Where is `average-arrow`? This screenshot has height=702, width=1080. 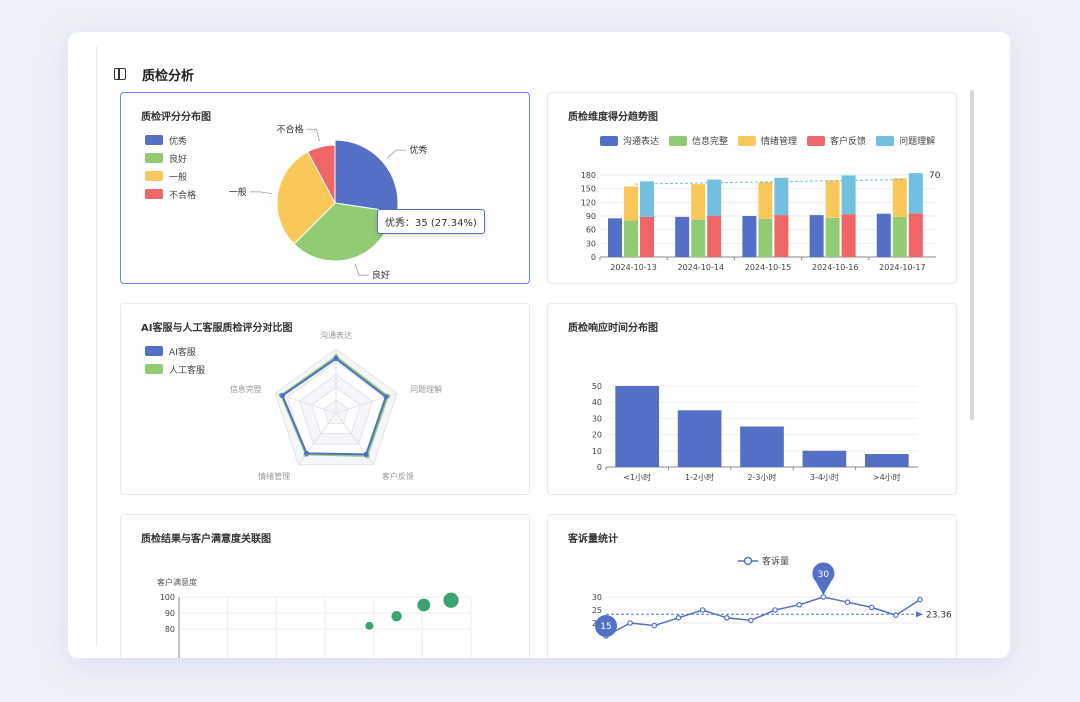
average-arrow is located at coordinates (919, 614).